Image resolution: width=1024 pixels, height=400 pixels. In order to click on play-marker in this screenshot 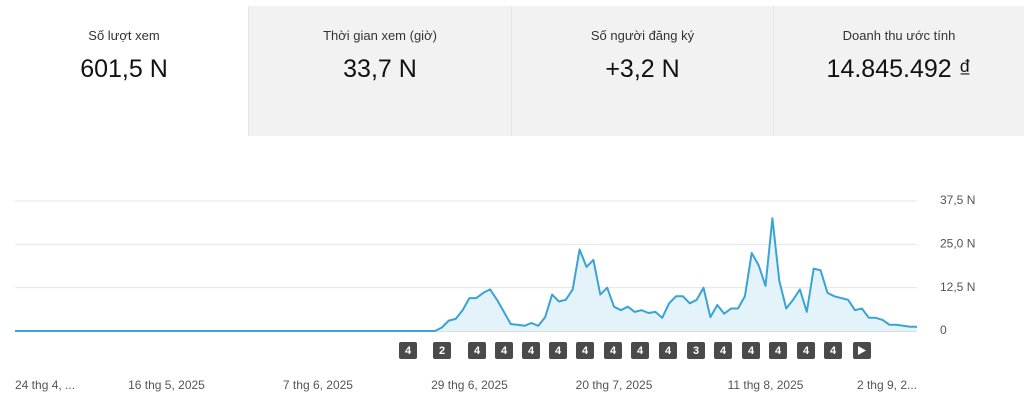, I will do `click(862, 350)`.